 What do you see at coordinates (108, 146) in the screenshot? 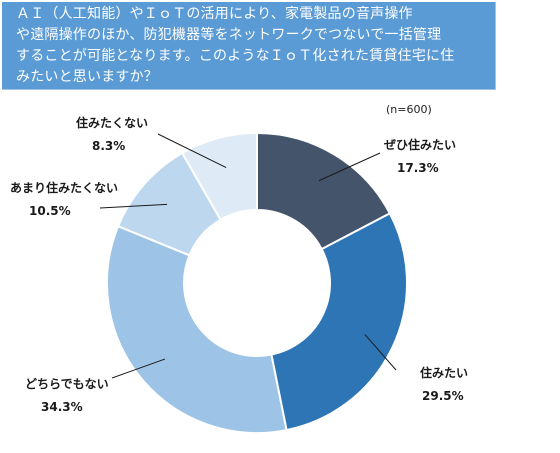
I see `slice-label-4-value: 8.3%` at bounding box center [108, 146].